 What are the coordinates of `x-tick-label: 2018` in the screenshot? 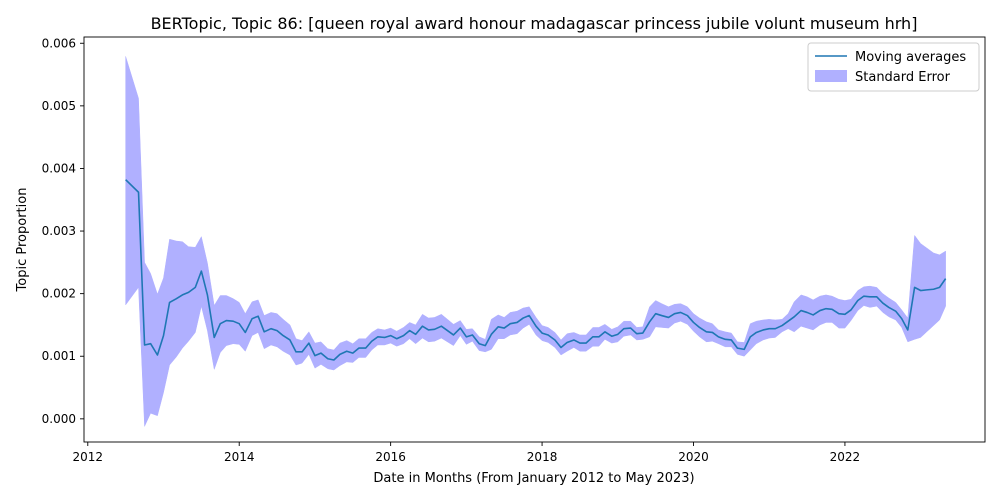 It's located at (542, 457).